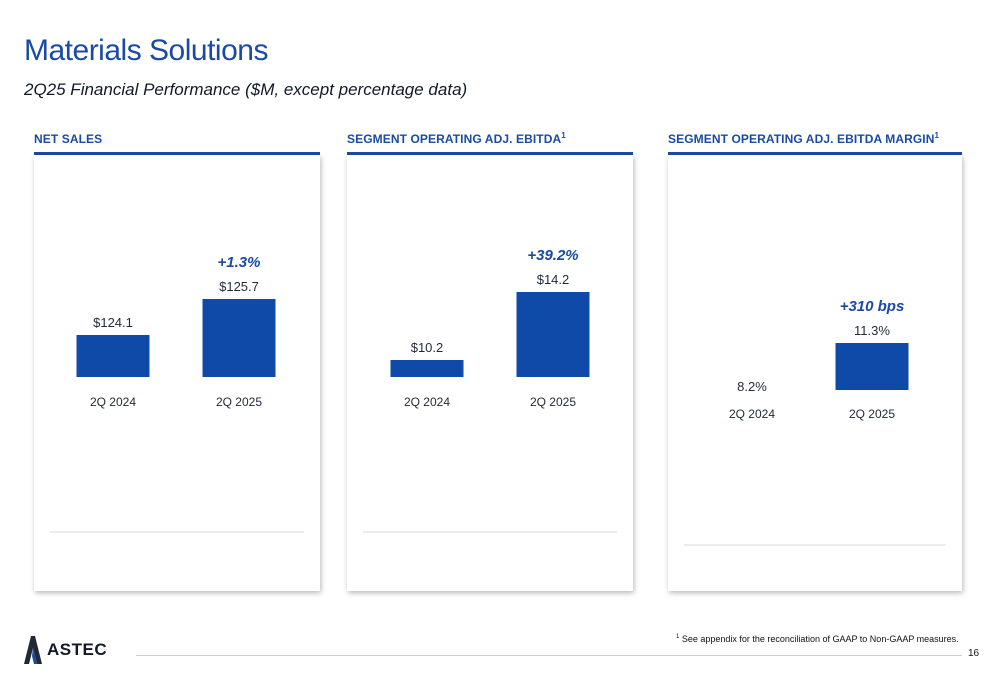 This screenshot has width=1000, height=685. I want to click on data-label: $124.1, so click(113, 322).